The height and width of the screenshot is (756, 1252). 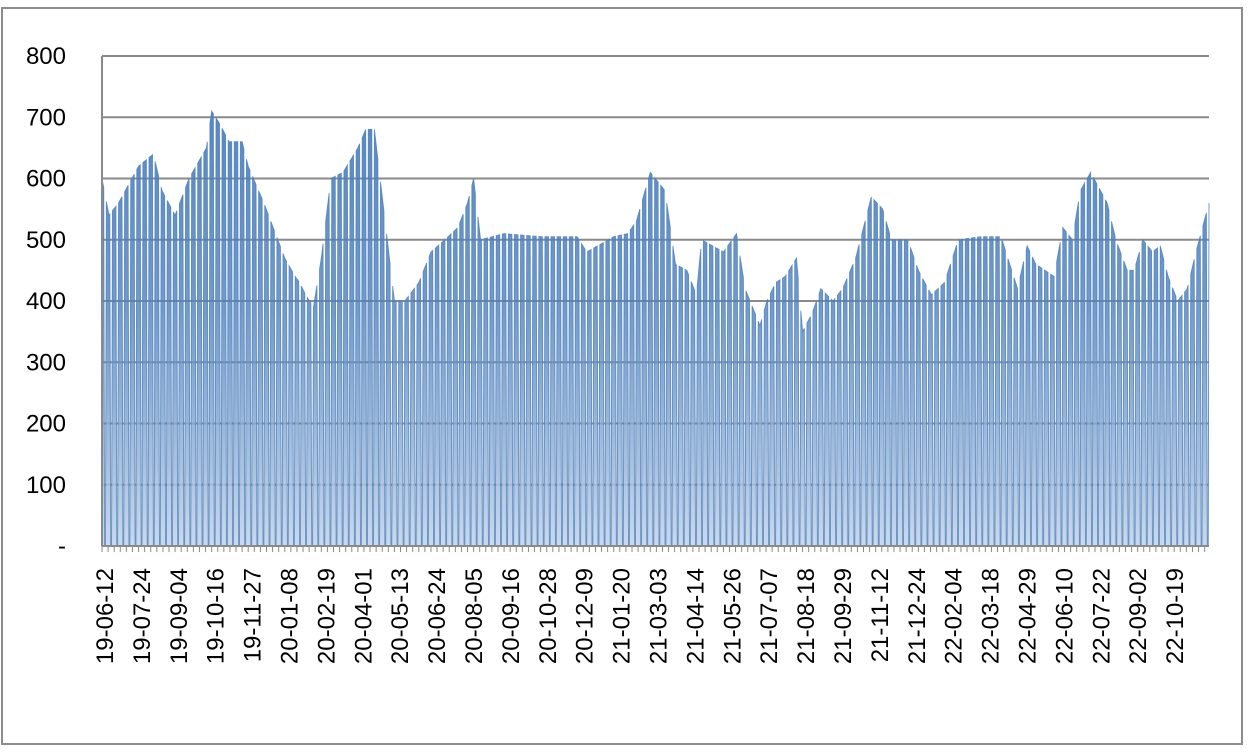 What do you see at coordinates (991, 616) in the screenshot?
I see `x-tick-label: 22-03-18` at bounding box center [991, 616].